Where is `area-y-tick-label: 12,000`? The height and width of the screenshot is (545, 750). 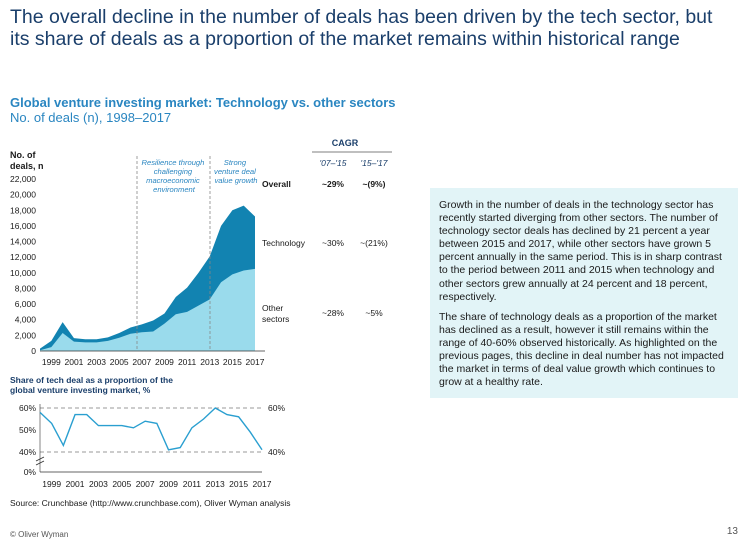
area-y-tick-label: 12,000 is located at coordinates (23, 257).